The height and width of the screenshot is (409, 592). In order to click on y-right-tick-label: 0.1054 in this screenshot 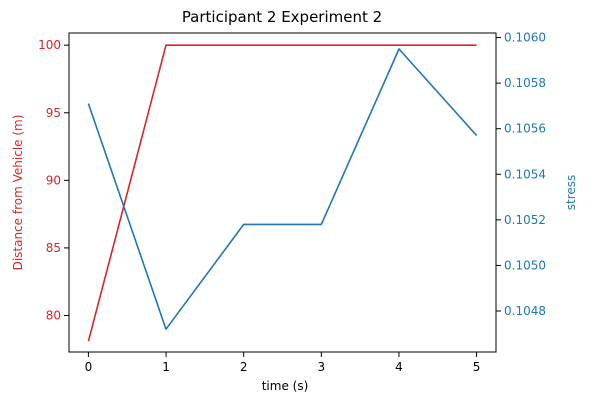, I will do `click(525, 174)`.